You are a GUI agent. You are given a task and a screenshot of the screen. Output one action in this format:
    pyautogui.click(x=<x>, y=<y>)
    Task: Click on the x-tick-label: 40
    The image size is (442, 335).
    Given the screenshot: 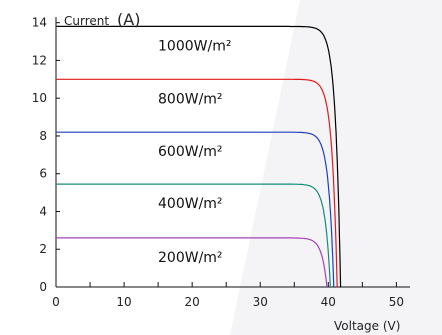 What is the action you would take?
    pyautogui.click(x=328, y=302)
    